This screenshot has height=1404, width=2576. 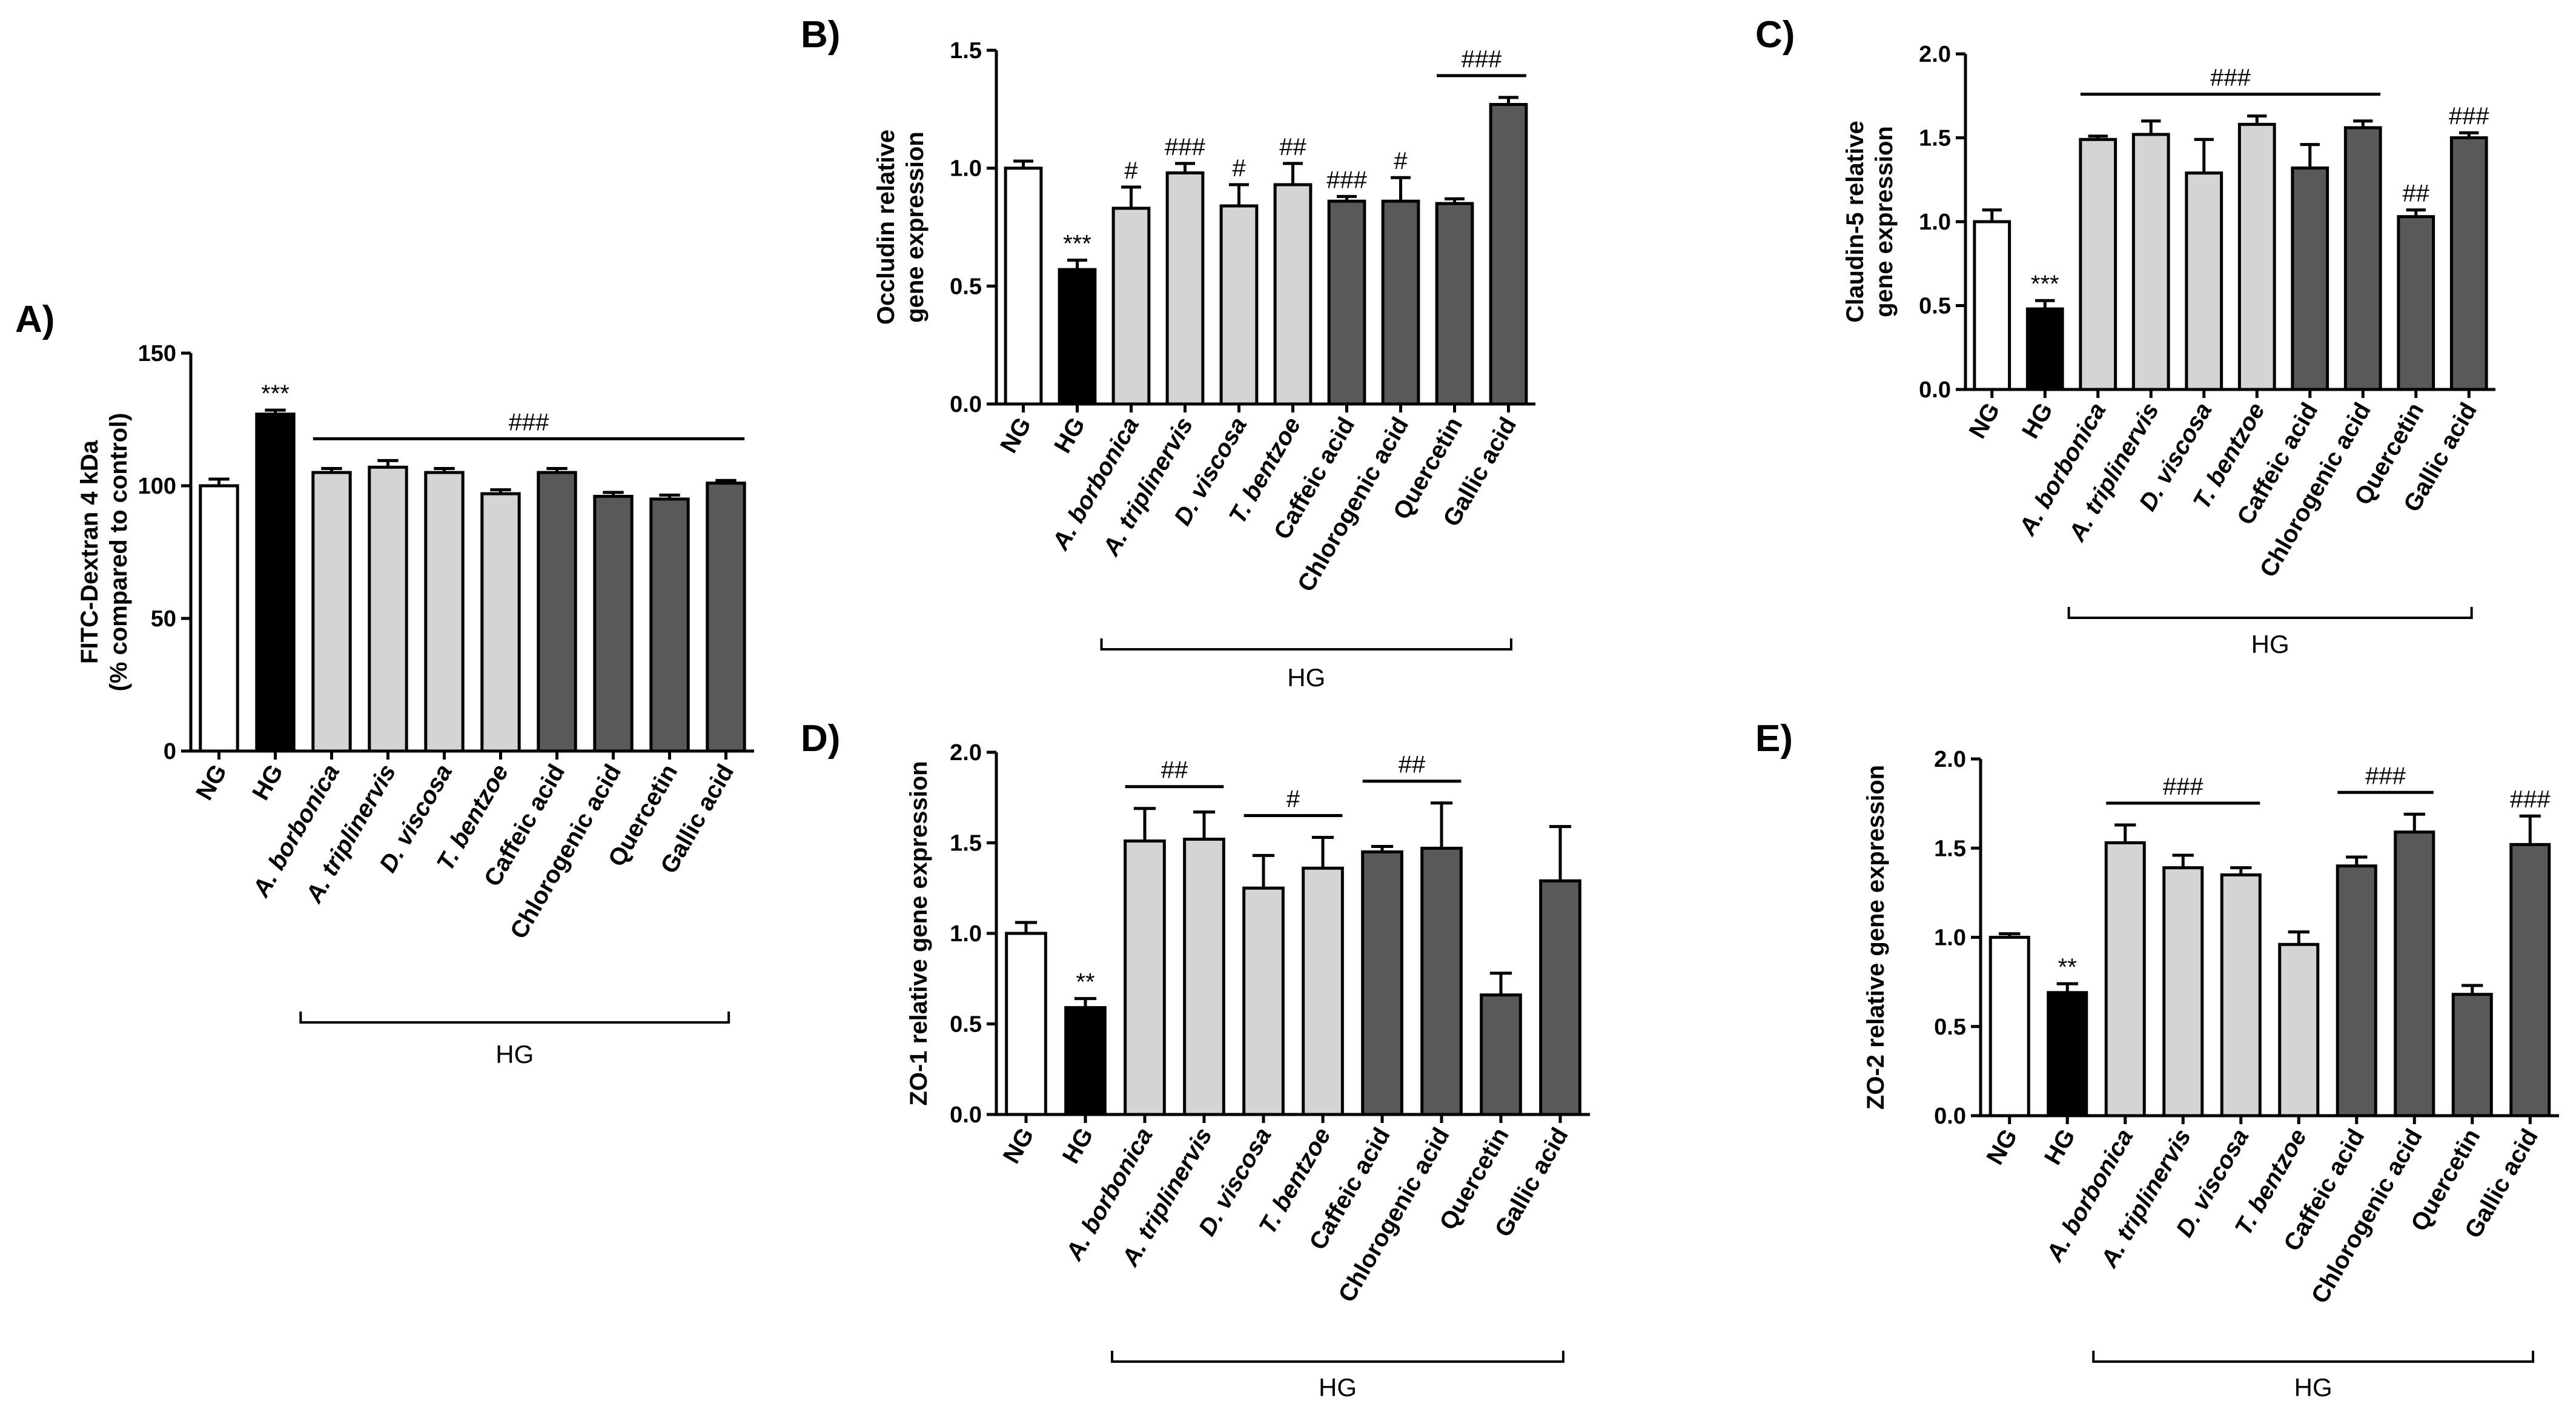 I want to click on y-axis-label: ZO-1 relative gene expression, so click(x=919, y=933).